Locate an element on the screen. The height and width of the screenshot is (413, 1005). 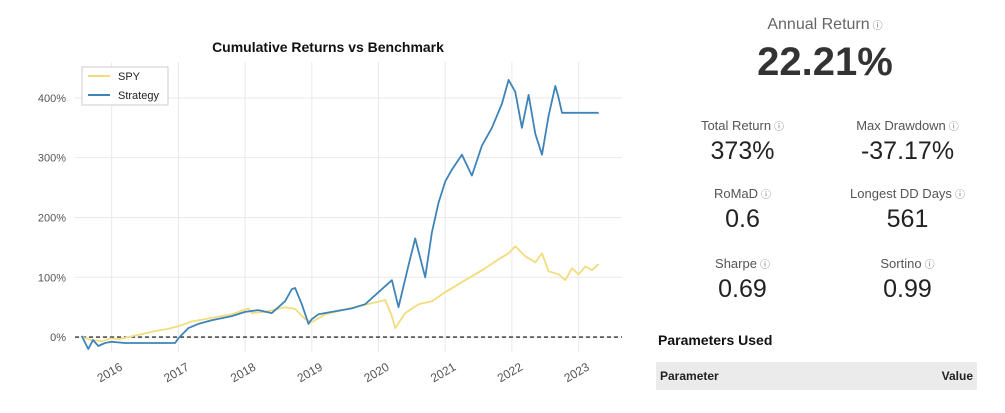
metric-label: Sharpe is located at coordinates (736, 263).